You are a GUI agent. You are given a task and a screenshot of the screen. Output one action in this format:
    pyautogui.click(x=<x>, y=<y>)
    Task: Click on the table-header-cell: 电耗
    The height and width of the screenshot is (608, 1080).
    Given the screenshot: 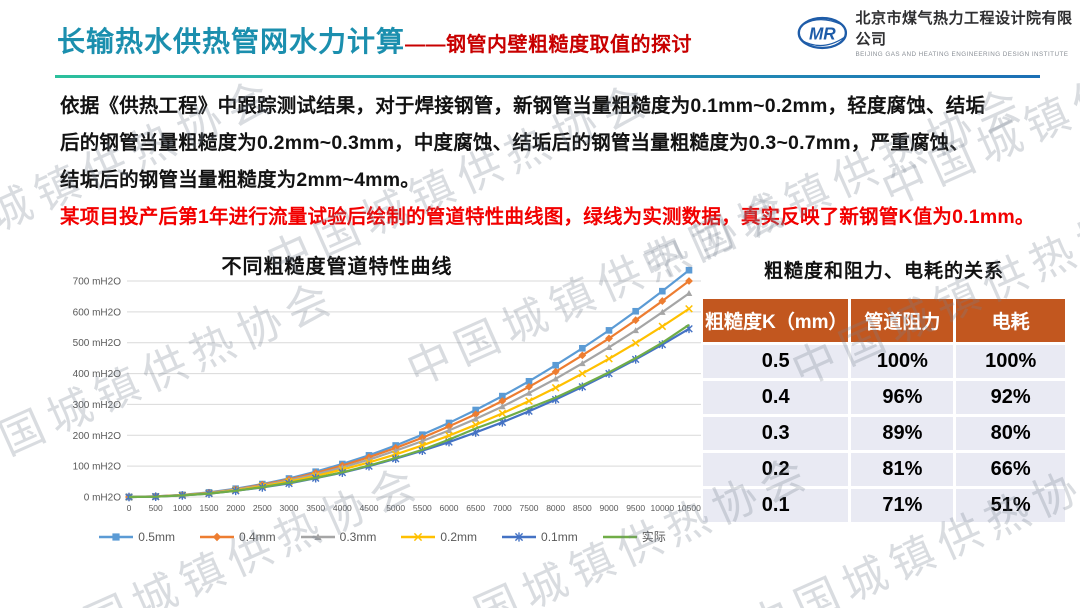 What is the action you would take?
    pyautogui.click(x=1010, y=320)
    